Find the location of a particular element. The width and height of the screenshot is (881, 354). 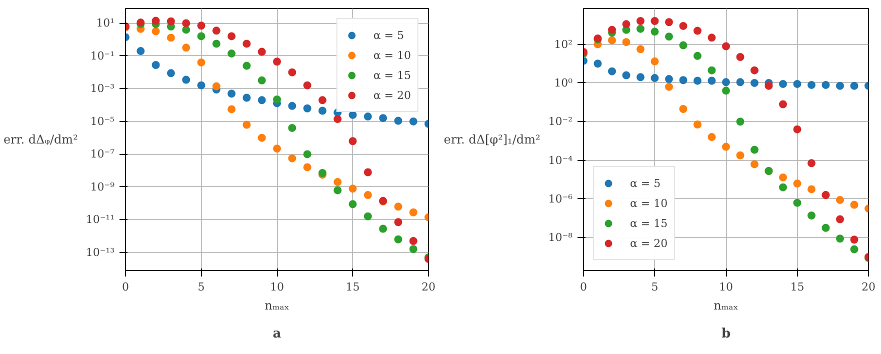

text: b is located at coordinates (726, 334).